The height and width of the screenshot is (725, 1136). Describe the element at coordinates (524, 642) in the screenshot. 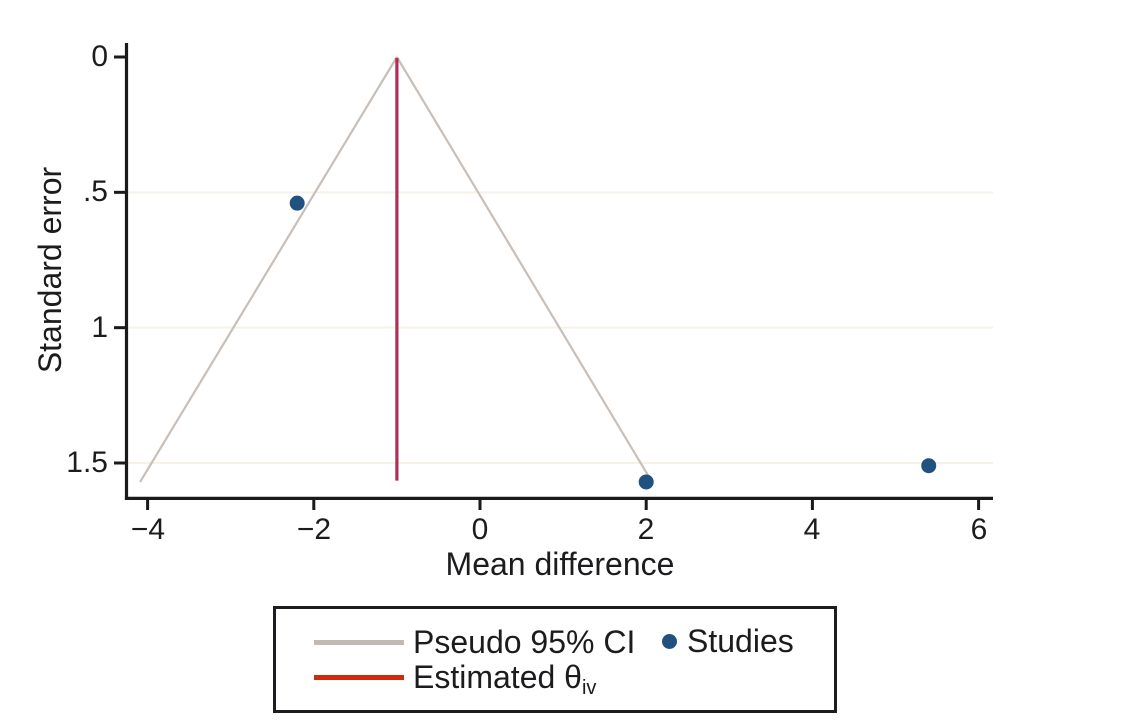

I see `legend-label-pseudo-ci: Pseudo 95% CI` at that location.